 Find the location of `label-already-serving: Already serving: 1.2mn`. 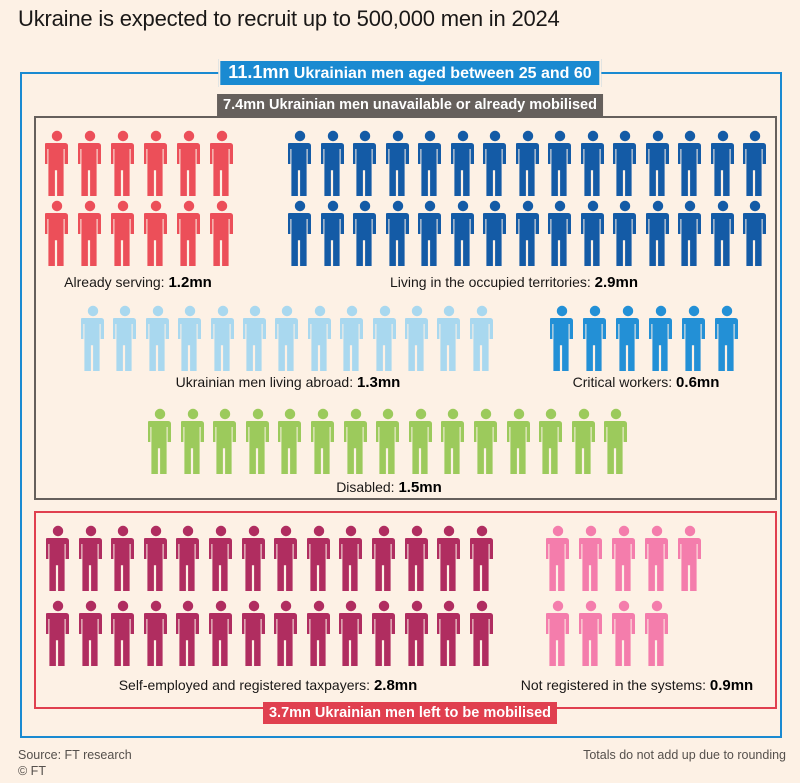

label-already-serving: Already serving: 1.2mn is located at coordinates (138, 282).